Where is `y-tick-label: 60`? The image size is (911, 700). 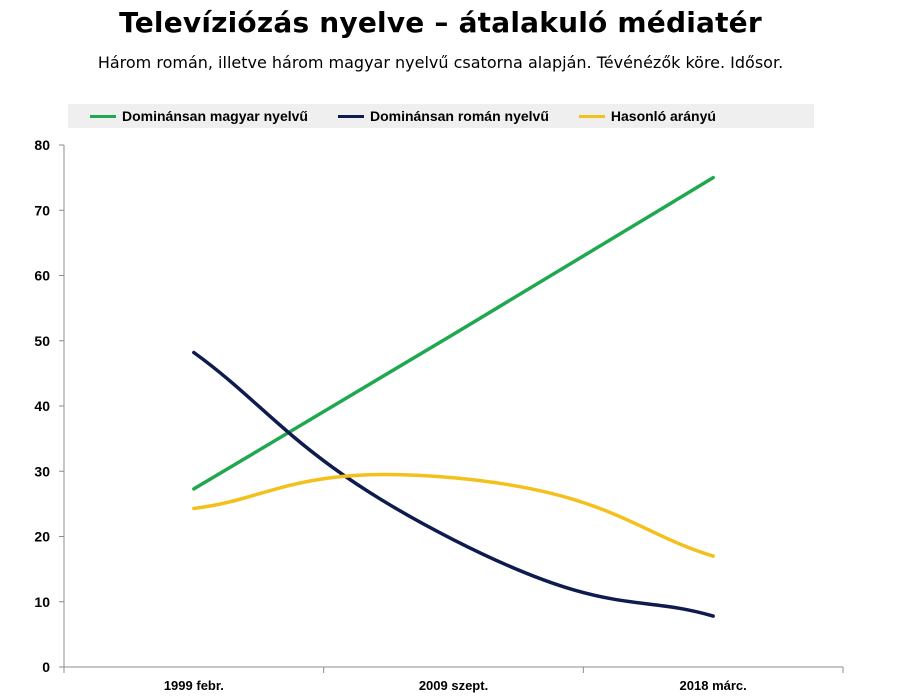 y-tick-label: 60 is located at coordinates (42, 276).